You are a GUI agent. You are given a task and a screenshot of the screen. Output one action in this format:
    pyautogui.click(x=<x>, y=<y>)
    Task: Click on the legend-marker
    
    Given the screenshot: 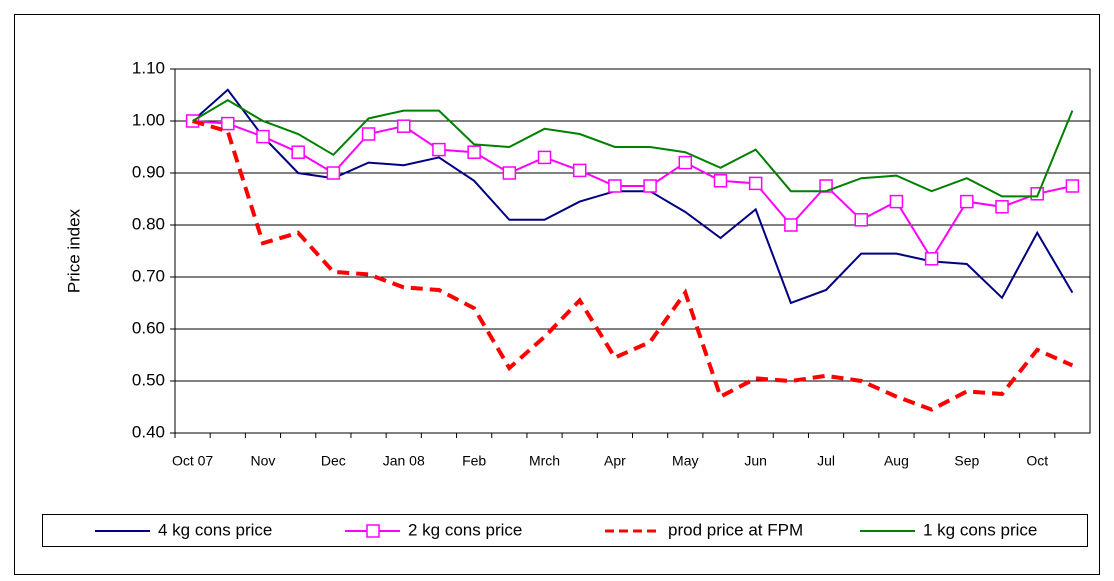 What is the action you would take?
    pyautogui.click(x=373, y=531)
    